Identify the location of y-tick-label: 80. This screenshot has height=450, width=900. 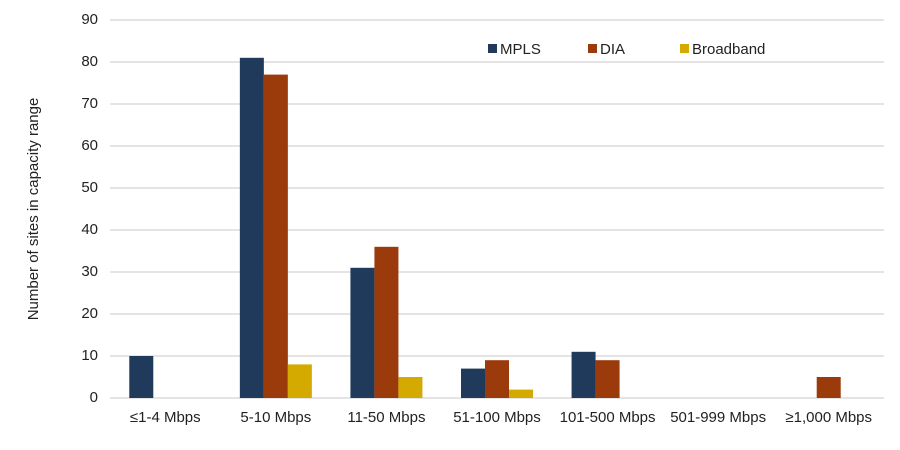
(89, 61).